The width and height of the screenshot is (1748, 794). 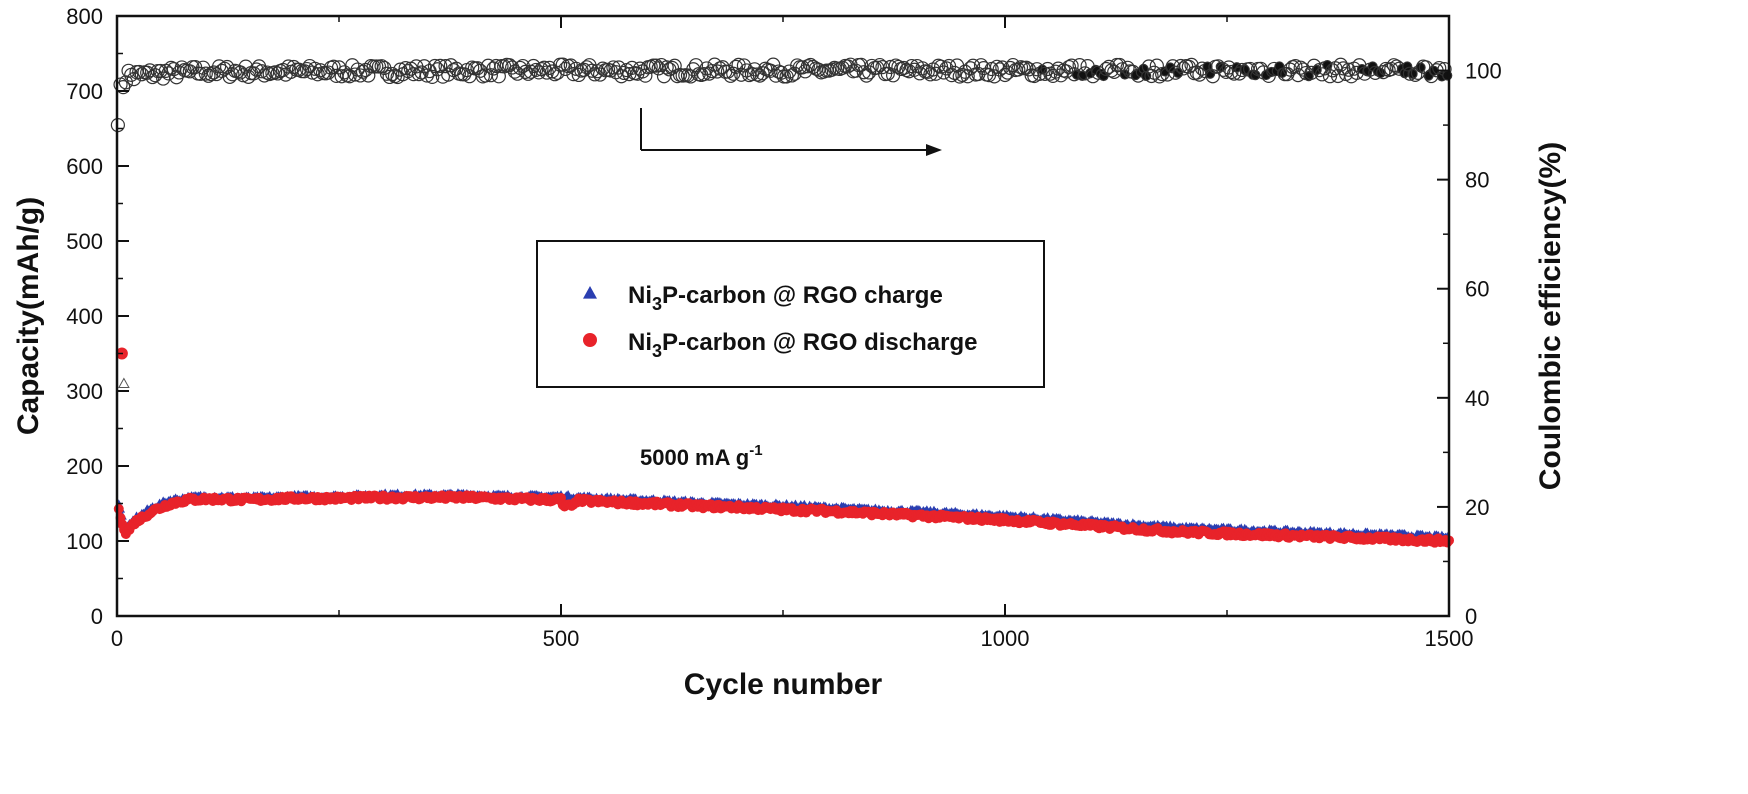 What do you see at coordinates (783, 684) in the screenshot?
I see `x-axis-title: Cycle number` at bounding box center [783, 684].